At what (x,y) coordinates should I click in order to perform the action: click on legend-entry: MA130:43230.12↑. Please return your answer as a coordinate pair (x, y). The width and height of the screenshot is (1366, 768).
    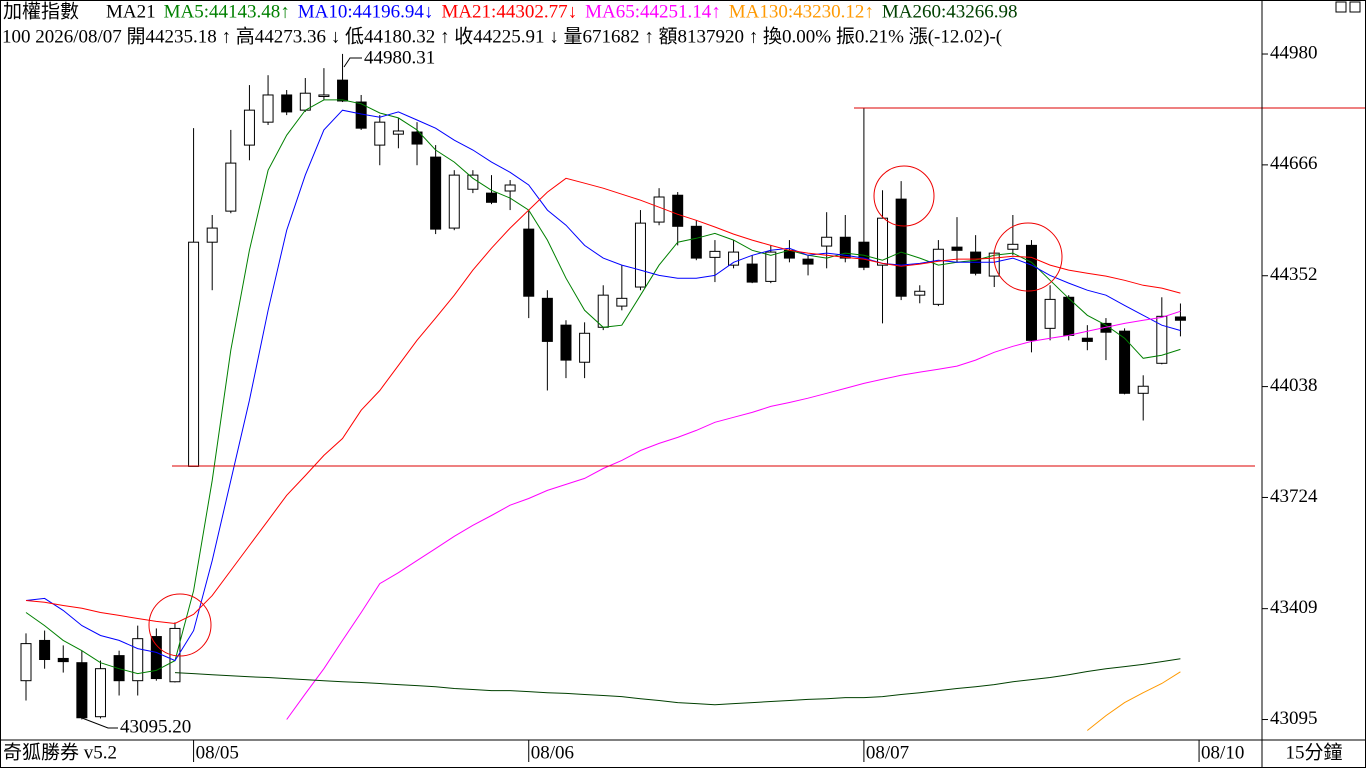
    Looking at the image, I should click on (801, 11).